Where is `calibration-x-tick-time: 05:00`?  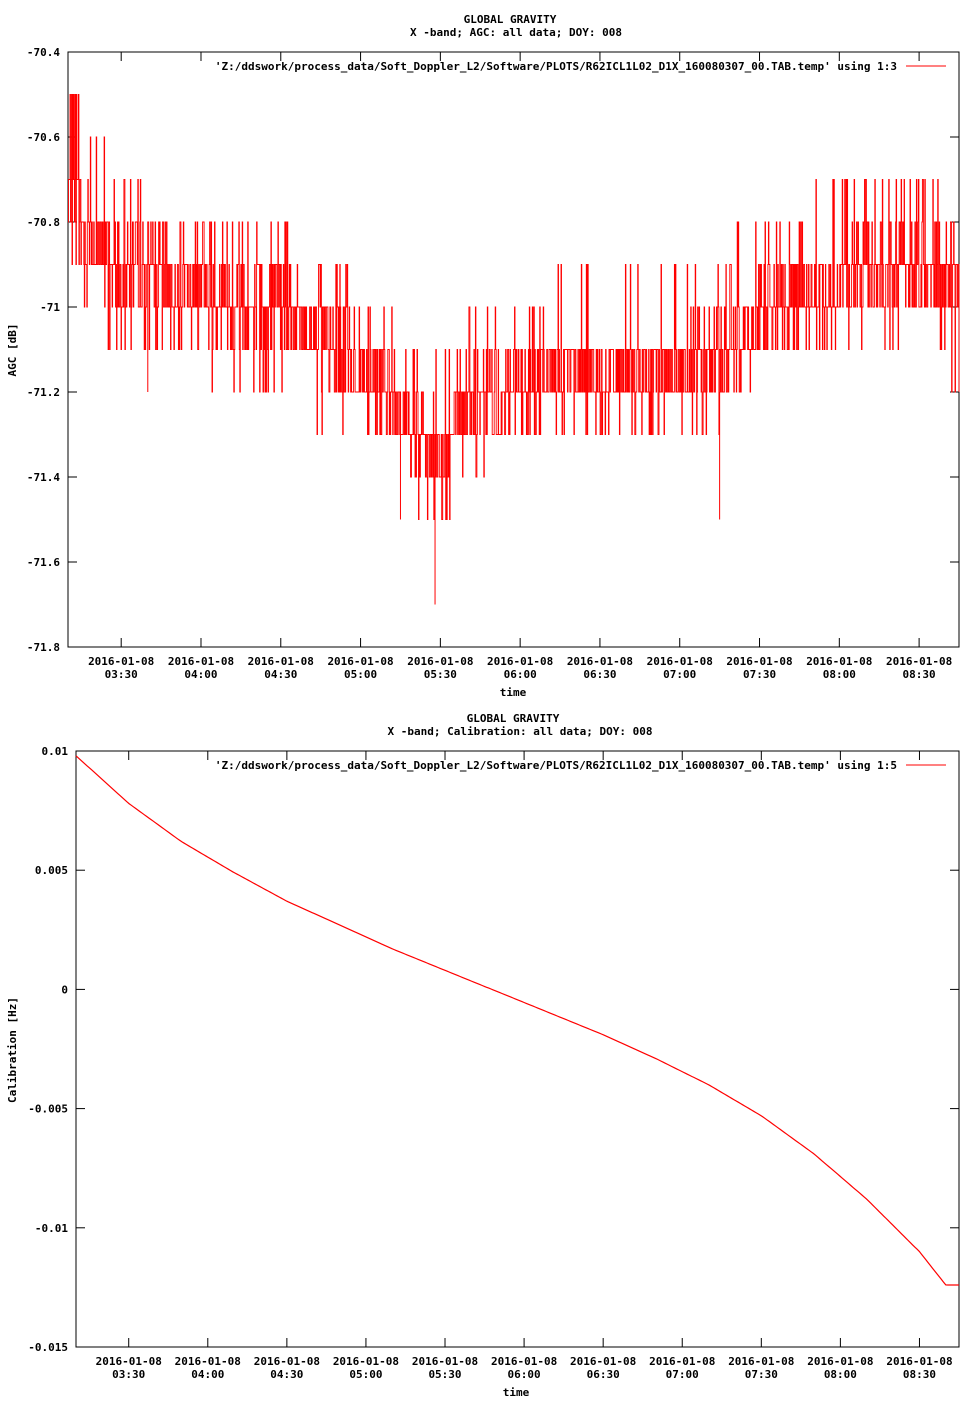 calibration-x-tick-time: 05:00 is located at coordinates (365, 1374).